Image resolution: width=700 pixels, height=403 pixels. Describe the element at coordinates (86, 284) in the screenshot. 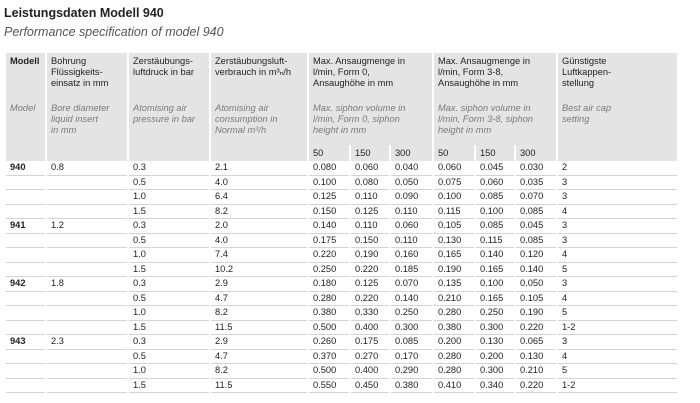

I see `bore: 1.8` at that location.